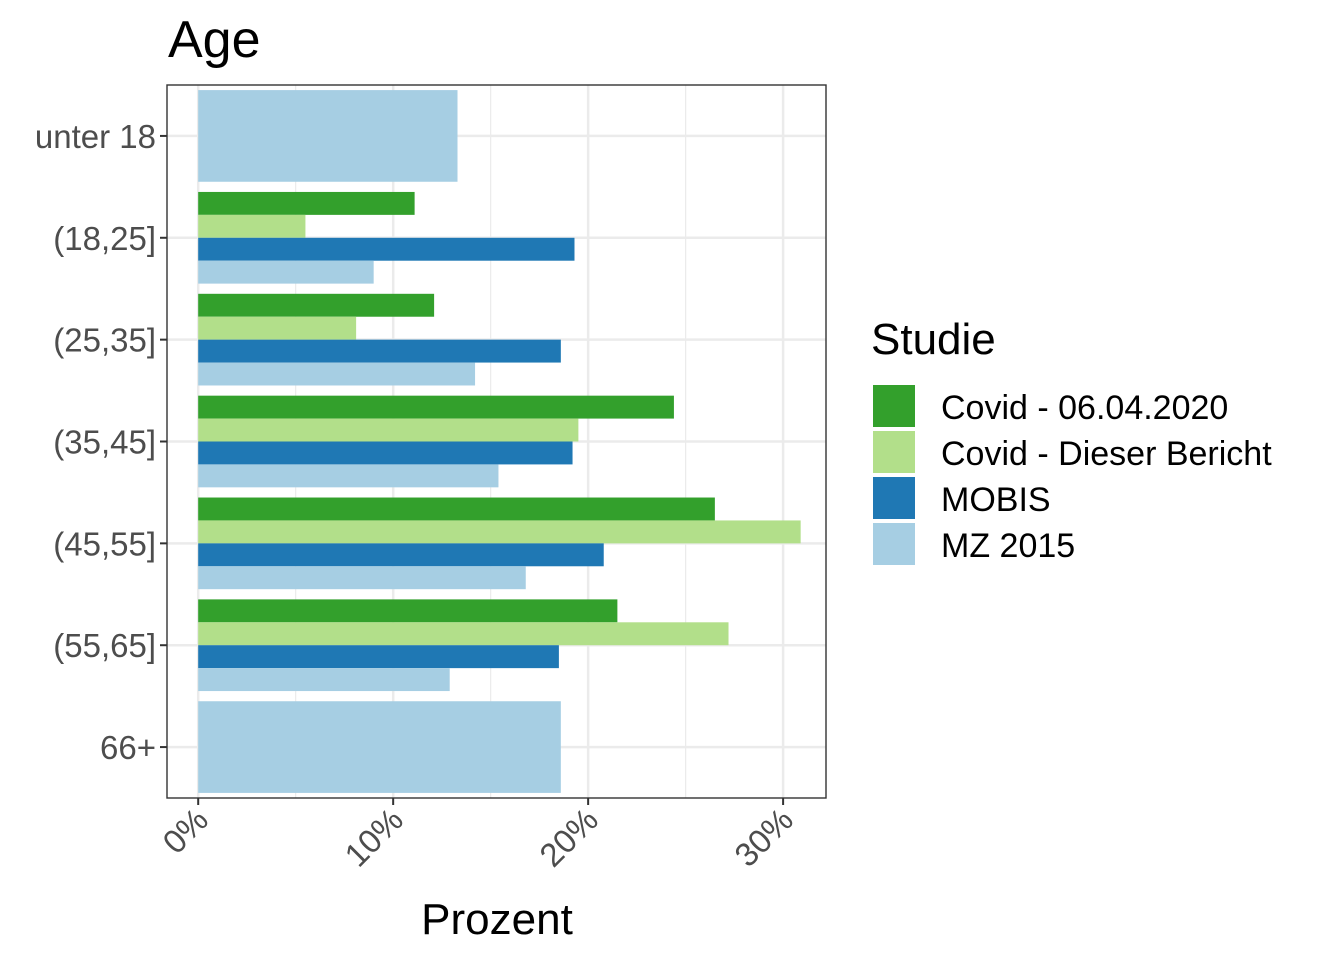 Image resolution: width=1344 pixels, height=960 pixels. I want to click on y-tick-label: (18,25], so click(104, 238).